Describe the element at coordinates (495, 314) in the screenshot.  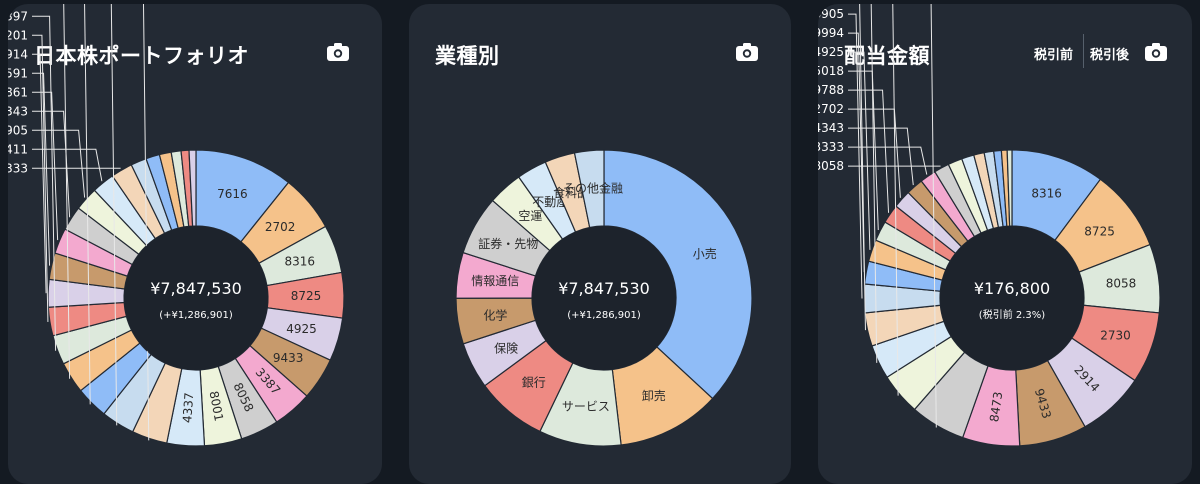
I see `slice-label: 化学` at that location.